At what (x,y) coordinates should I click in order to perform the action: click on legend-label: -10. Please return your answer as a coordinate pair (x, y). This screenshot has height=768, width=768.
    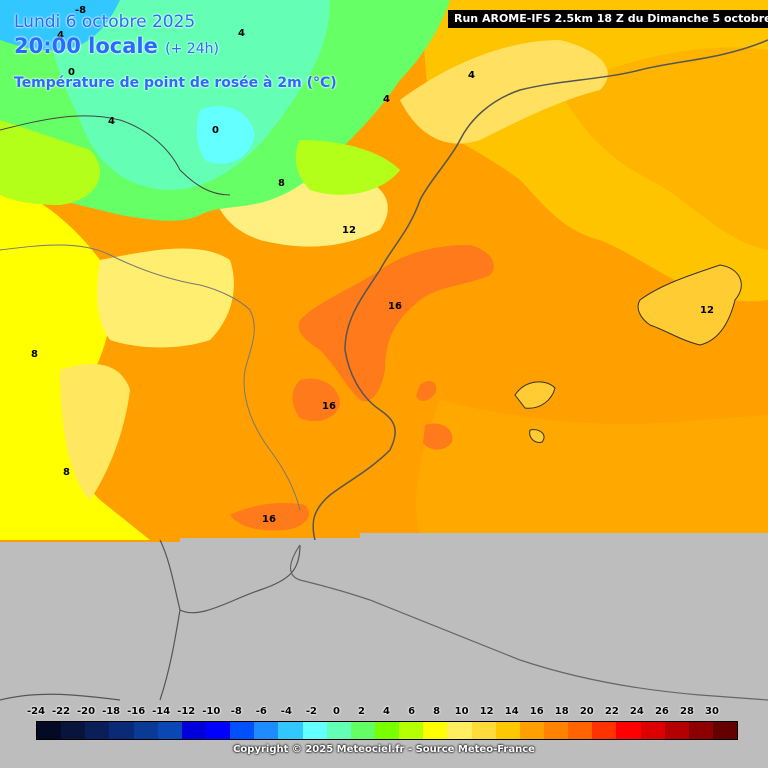
    Looking at the image, I should click on (211, 711).